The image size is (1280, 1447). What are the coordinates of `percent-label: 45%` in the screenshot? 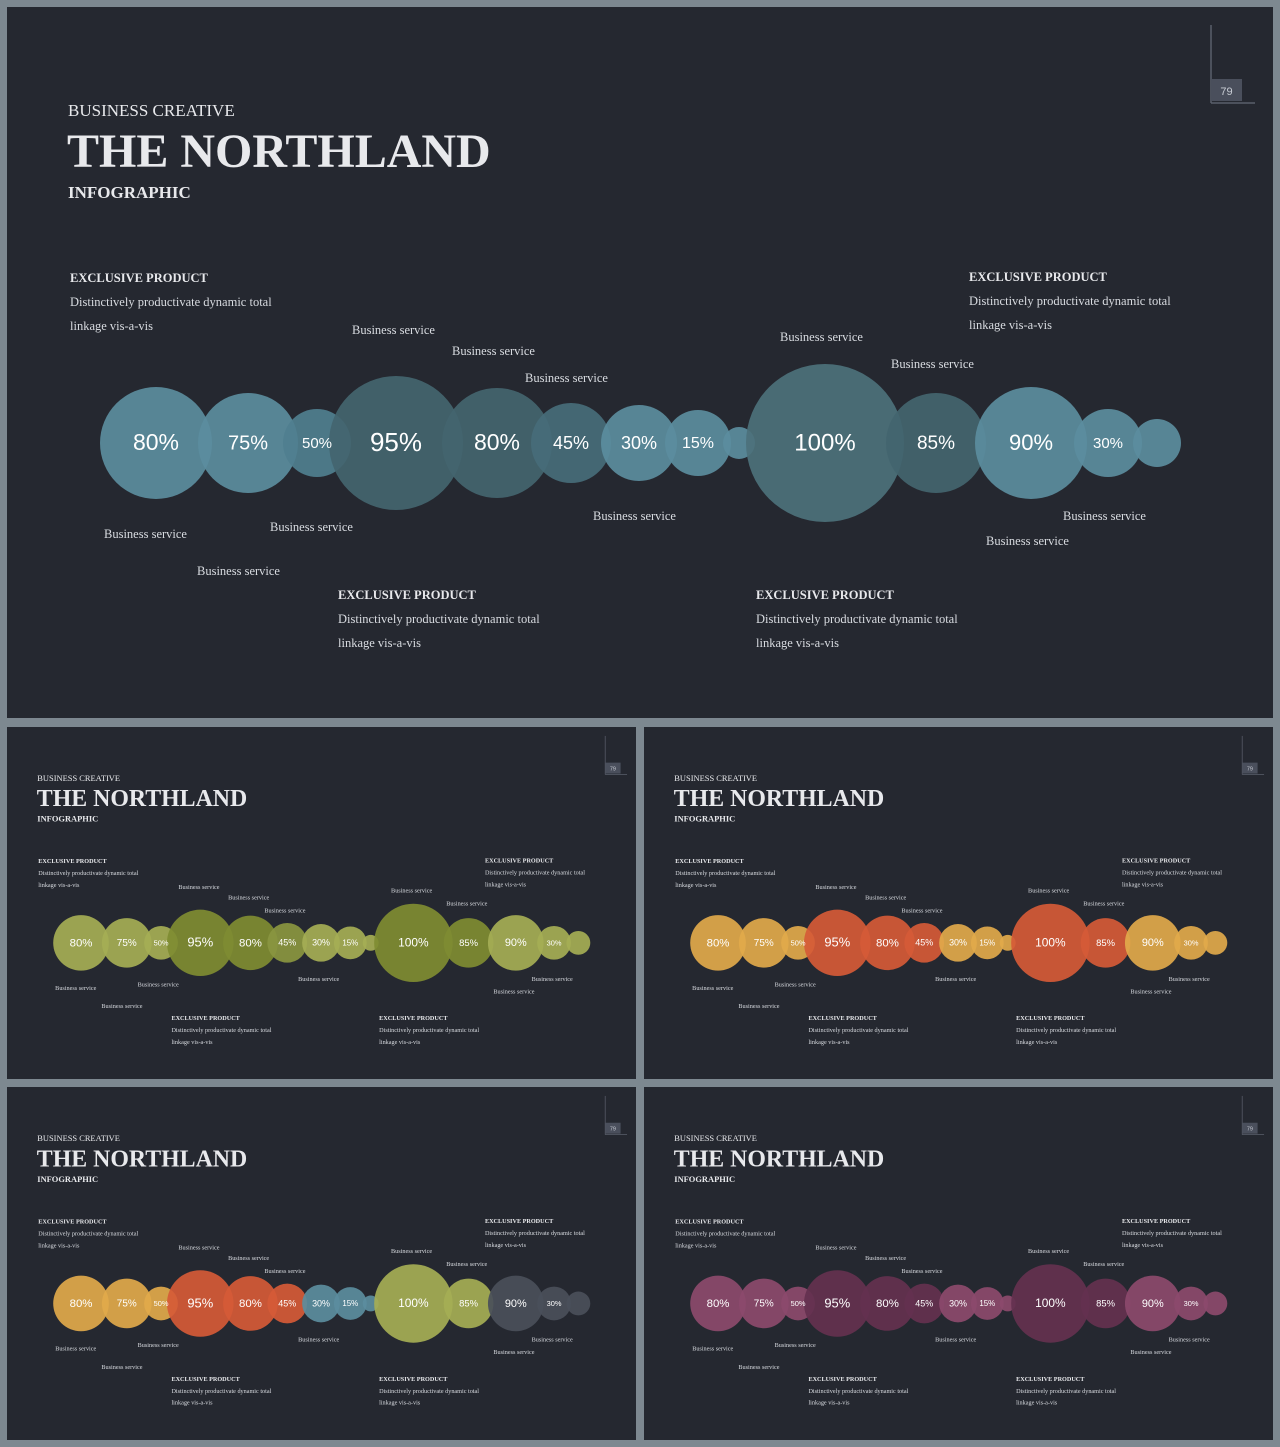 It's located at (287, 1303).